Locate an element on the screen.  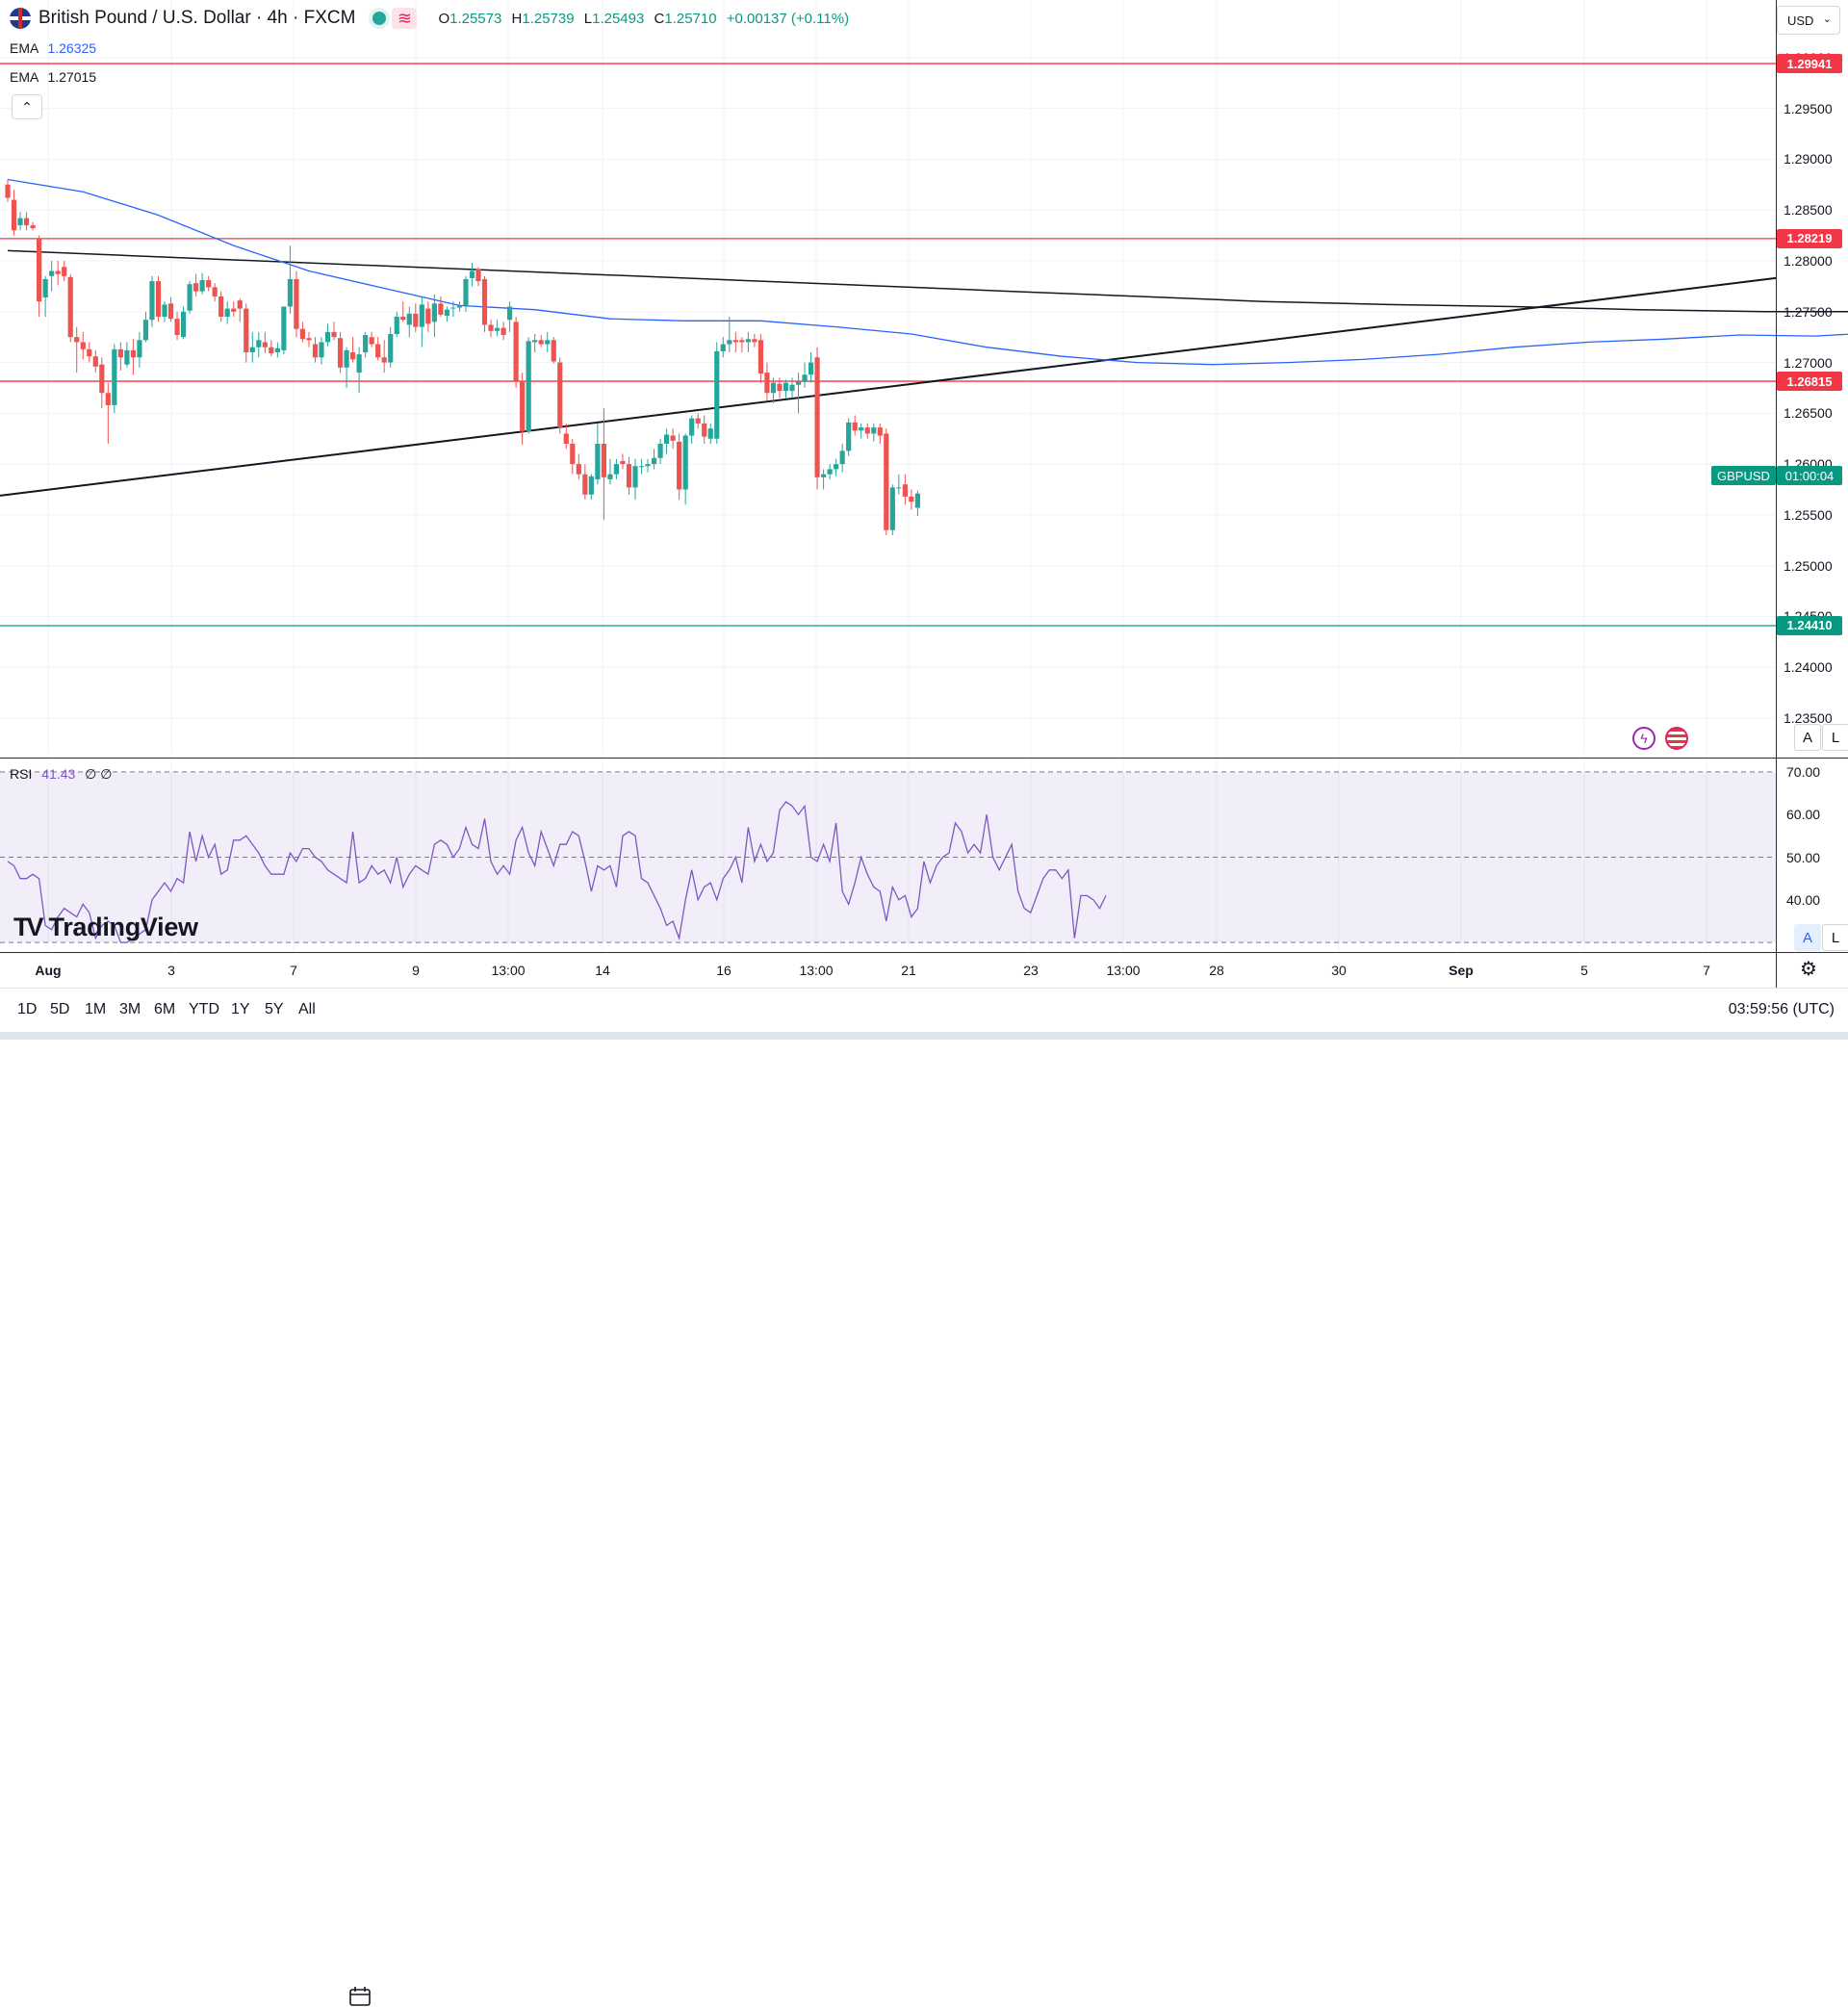
rsi-tick-label: 70.00 is located at coordinates (1803, 772).